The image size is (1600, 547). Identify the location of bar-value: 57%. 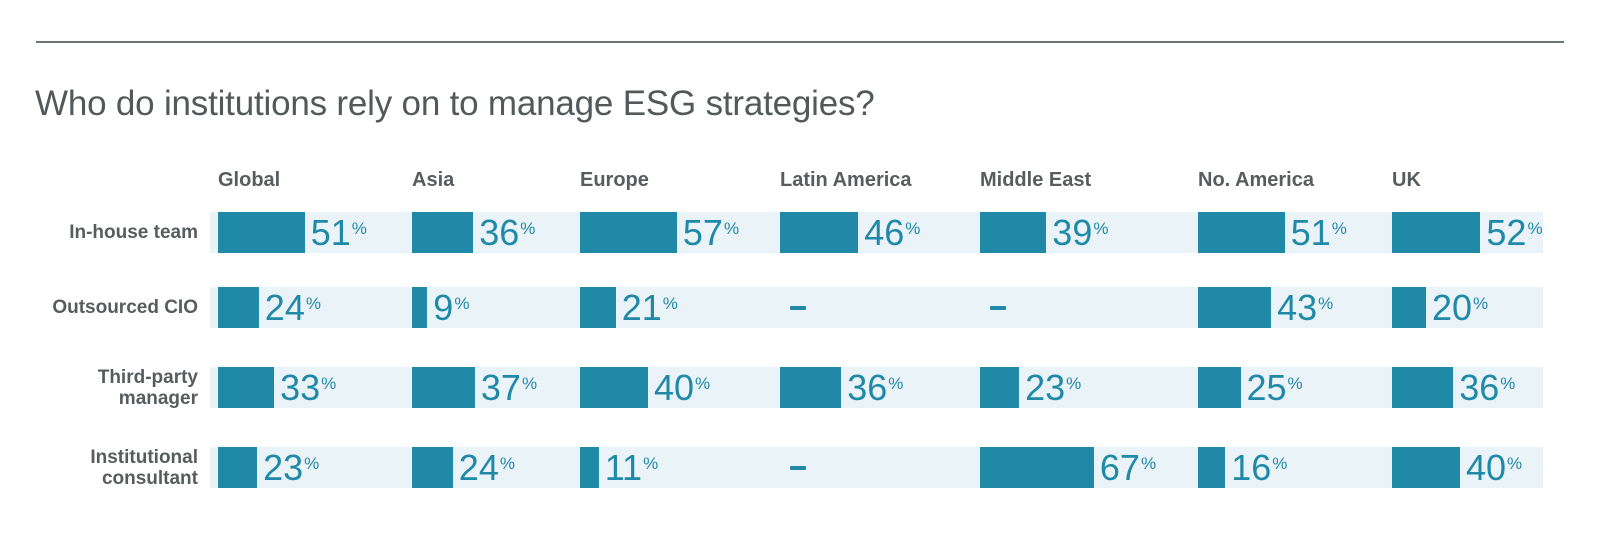
(711, 232).